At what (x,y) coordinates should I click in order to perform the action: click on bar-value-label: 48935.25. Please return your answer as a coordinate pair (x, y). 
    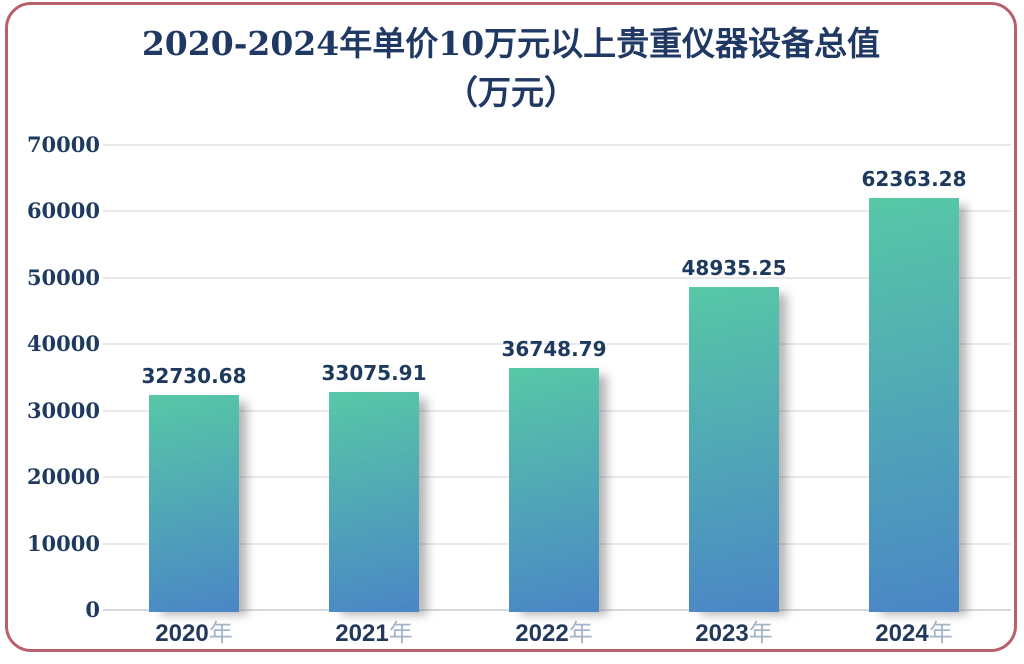
    Looking at the image, I should click on (734, 267).